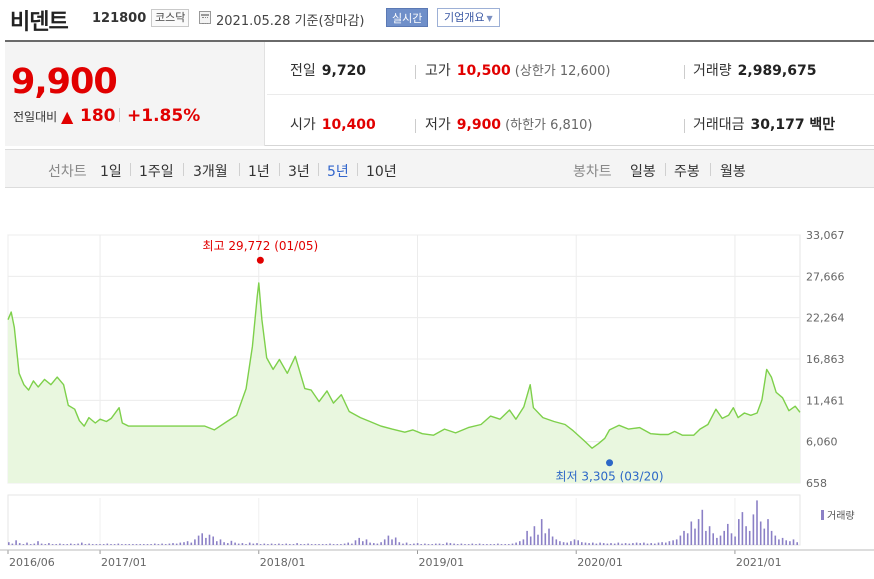  I want to click on realtime-button: 실시간, so click(407, 17).